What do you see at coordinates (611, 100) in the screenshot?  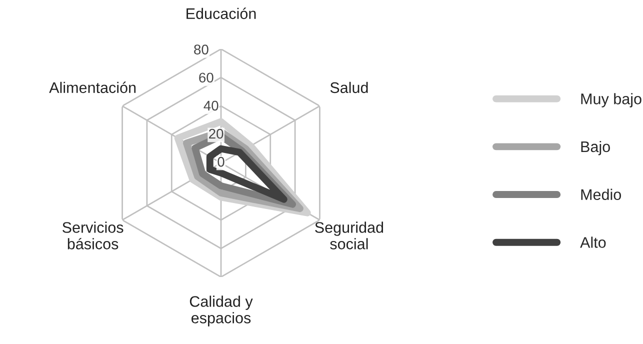 I see `legend-label: Muy bajo` at bounding box center [611, 100].